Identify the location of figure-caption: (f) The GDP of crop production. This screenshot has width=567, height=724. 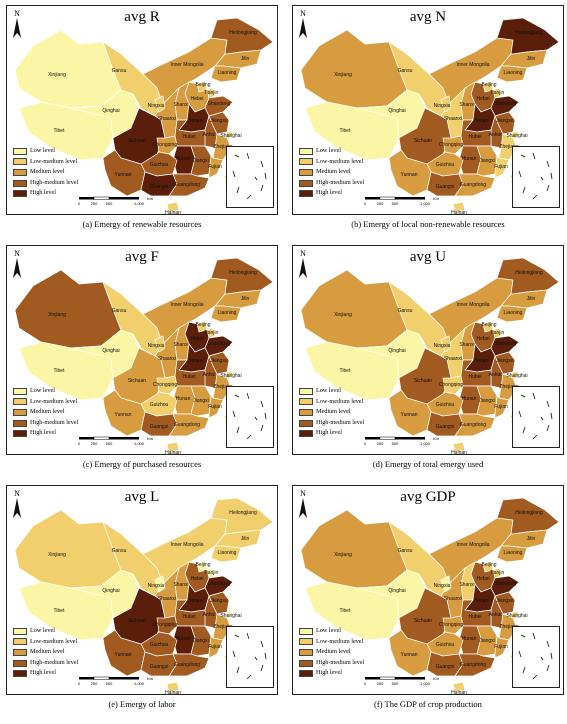
(428, 704).